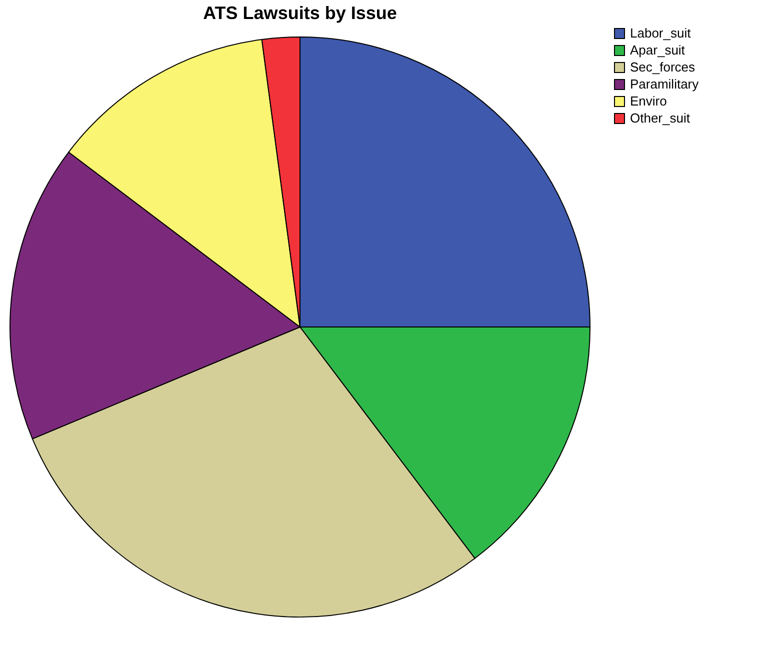 This screenshot has height=660, width=770. I want to click on legend-label: Labor_suit, so click(661, 33).